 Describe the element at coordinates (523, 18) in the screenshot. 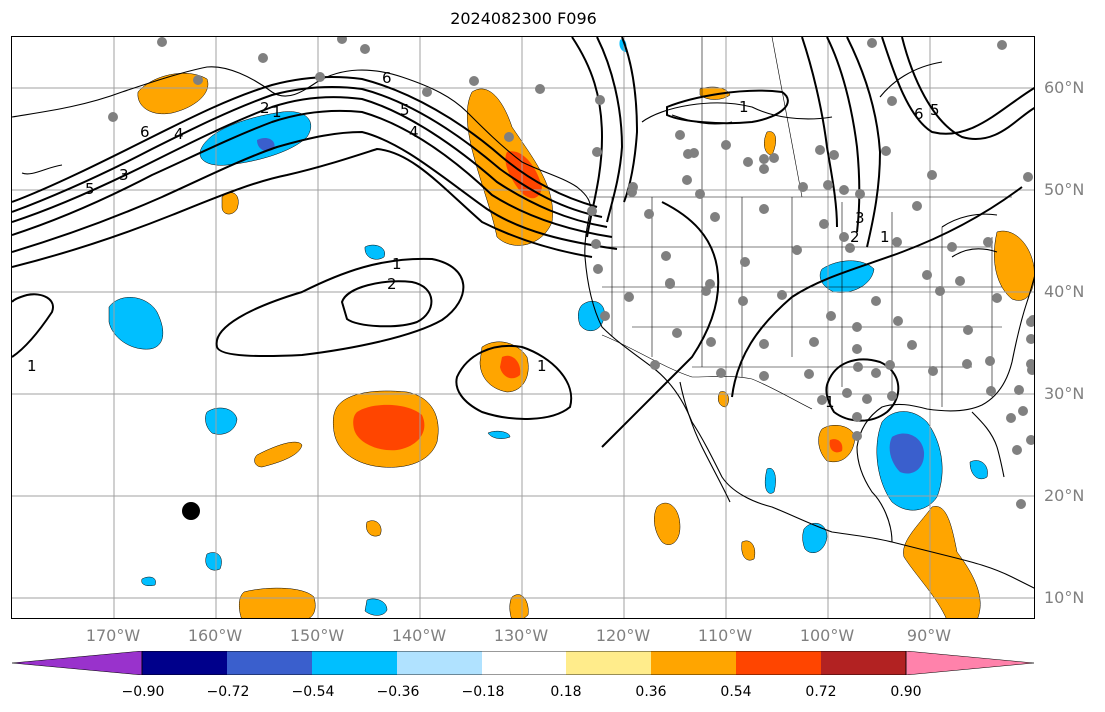

I see `map-title: 2024082300 F096` at that location.